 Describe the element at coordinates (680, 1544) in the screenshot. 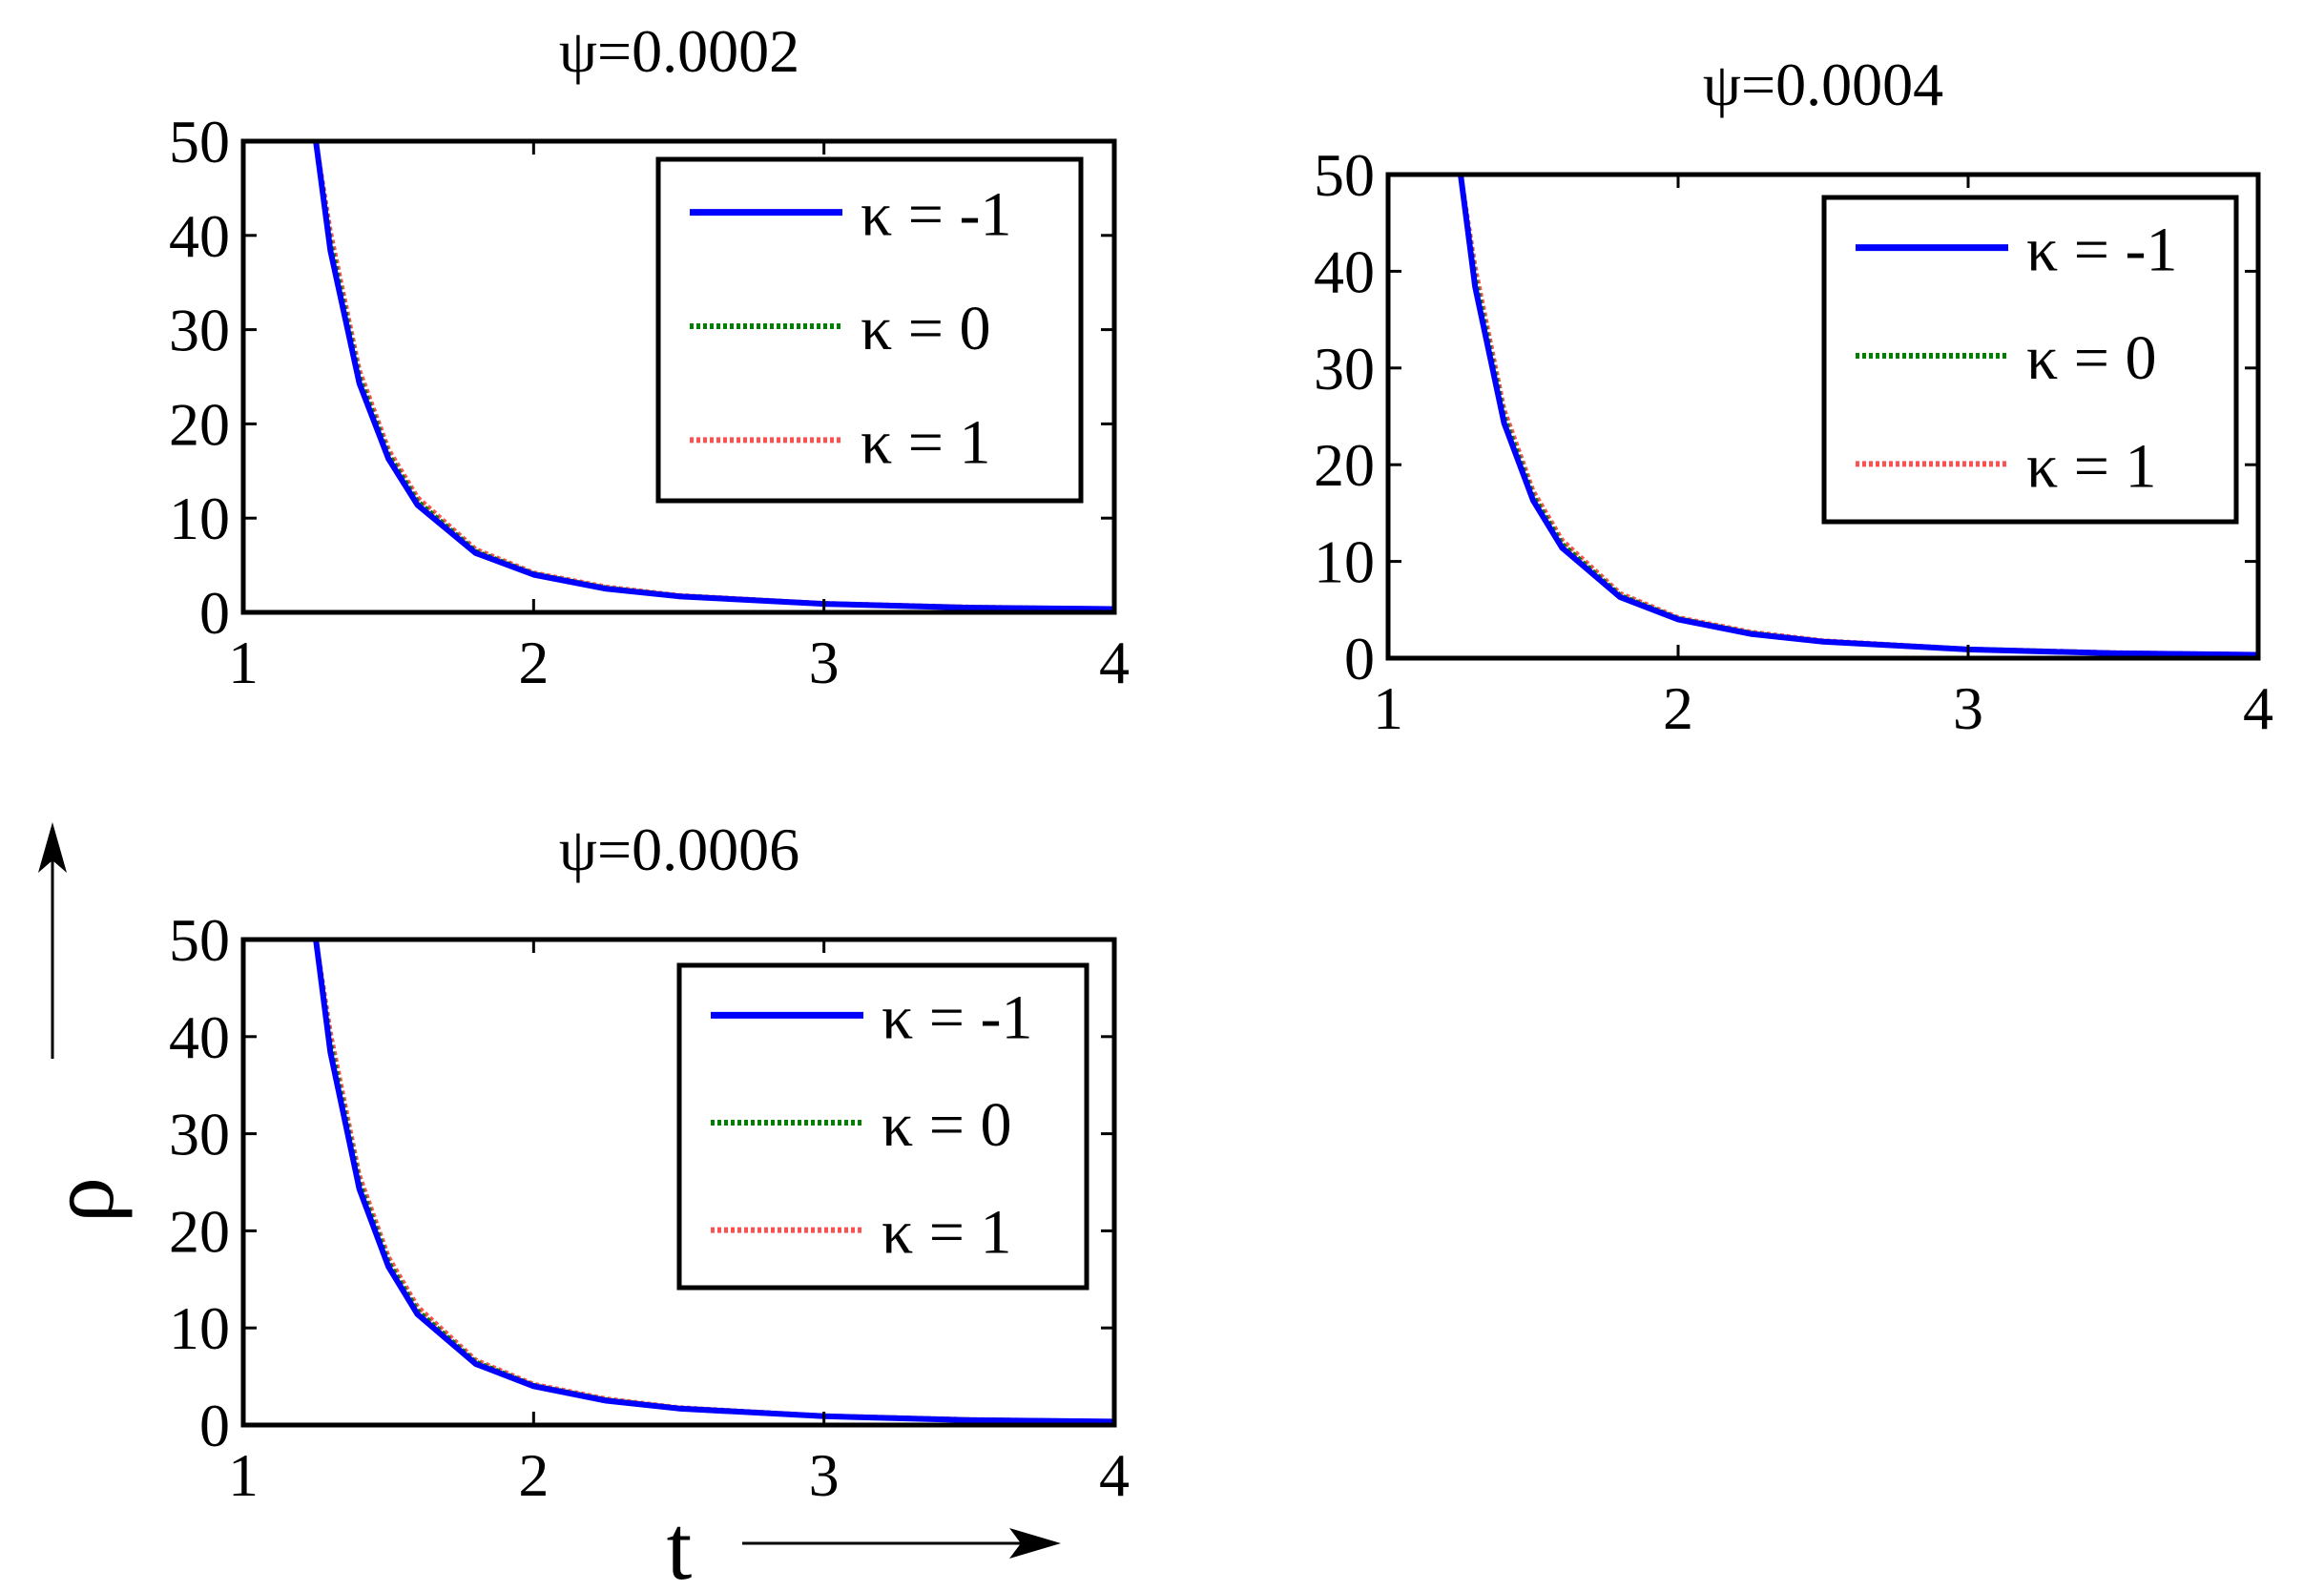

I see `x-axis-label: t` at that location.